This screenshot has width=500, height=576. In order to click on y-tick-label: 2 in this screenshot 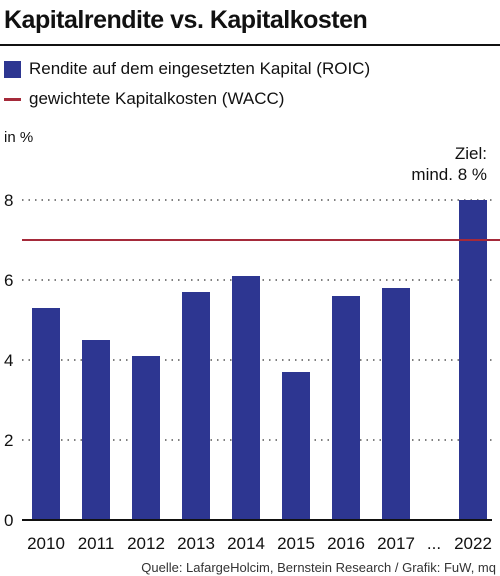, I will do `click(8, 440)`.